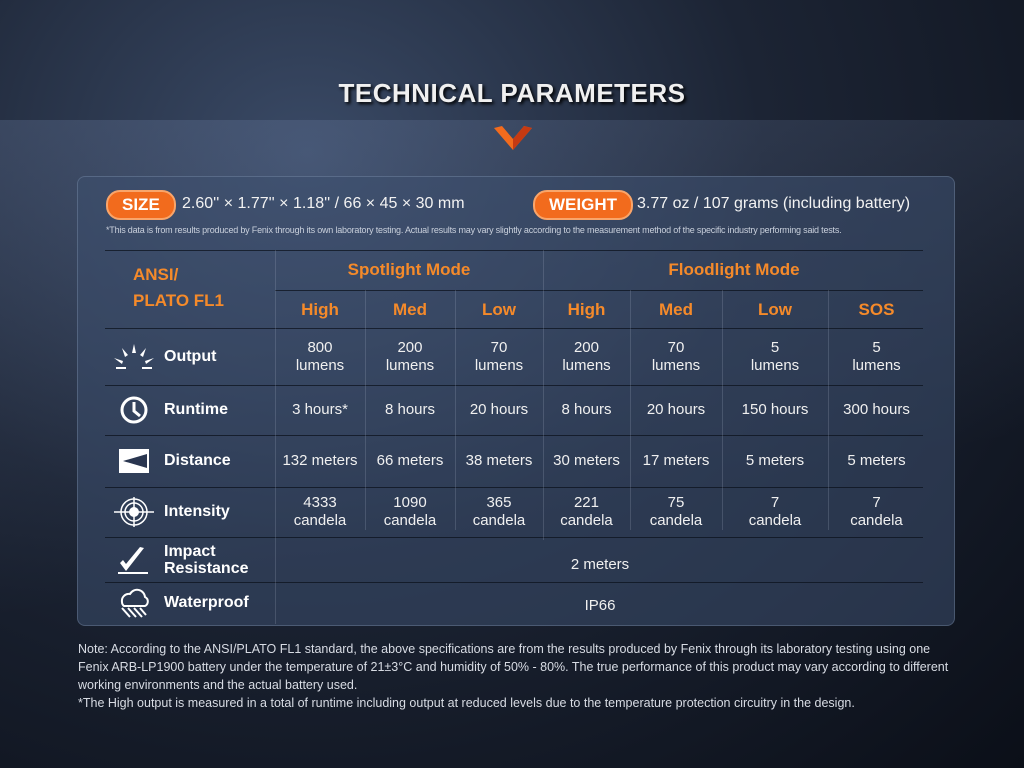  What do you see at coordinates (409, 269) in the screenshot?
I see `group-header: Spotlight Mode` at bounding box center [409, 269].